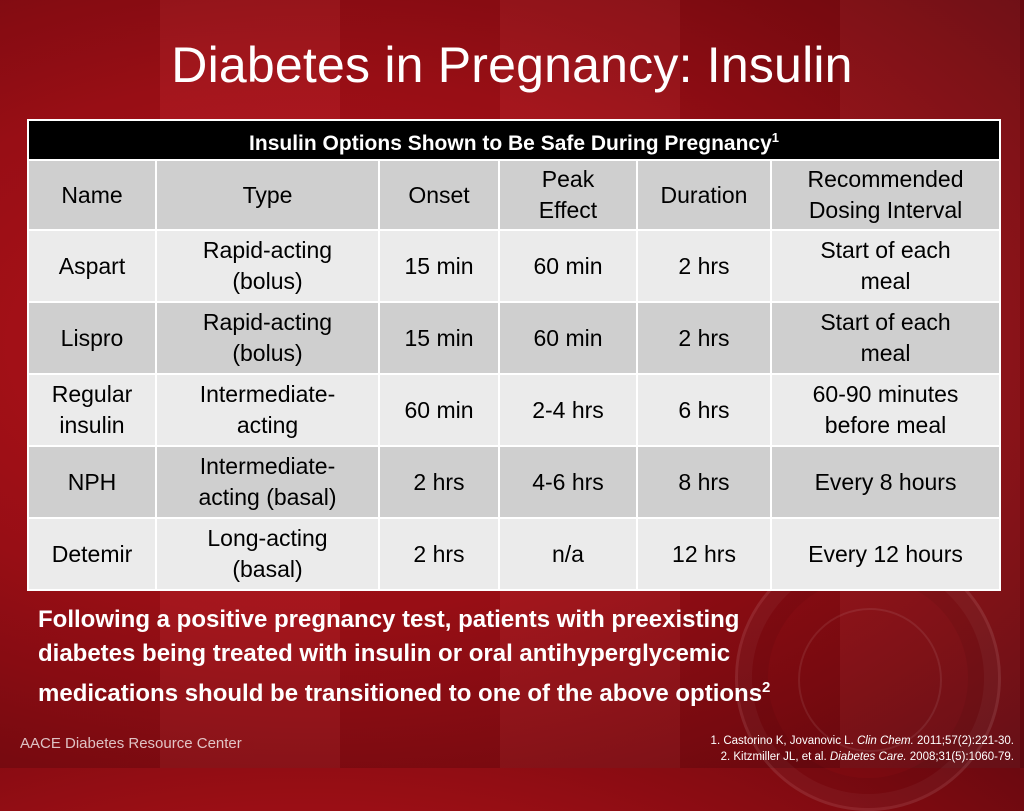 The height and width of the screenshot is (811, 1024). What do you see at coordinates (568, 195) in the screenshot?
I see `column-header-peak-effect: Peak Effect` at bounding box center [568, 195].